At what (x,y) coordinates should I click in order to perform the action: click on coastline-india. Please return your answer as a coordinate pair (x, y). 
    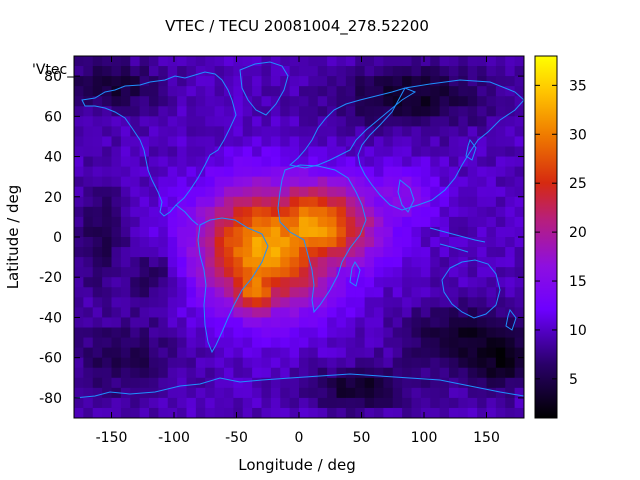
    Looking at the image, I should click on (406, 196).